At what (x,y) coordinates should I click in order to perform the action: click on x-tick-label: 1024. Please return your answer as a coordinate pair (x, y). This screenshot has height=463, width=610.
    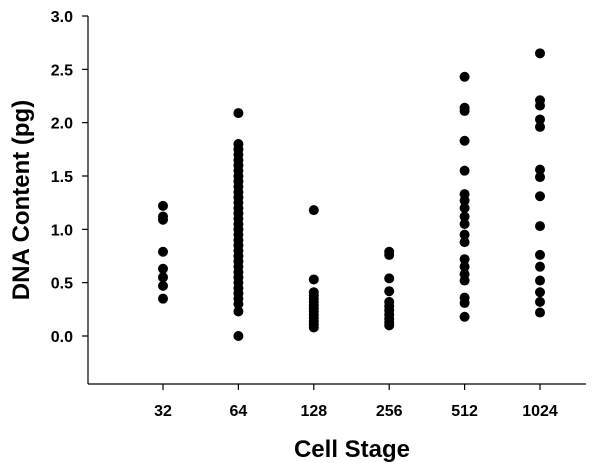
    Looking at the image, I should click on (540, 411).